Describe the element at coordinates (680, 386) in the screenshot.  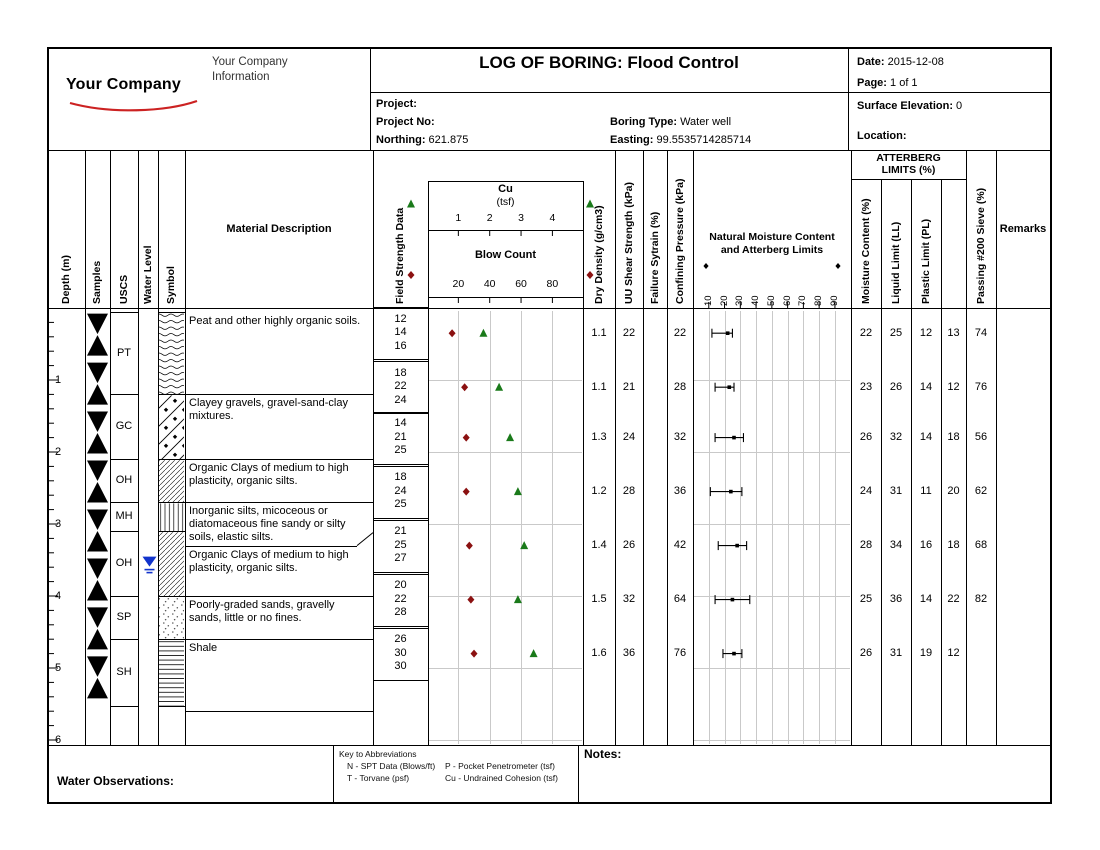
I see `row-value-confining: 28` at that location.